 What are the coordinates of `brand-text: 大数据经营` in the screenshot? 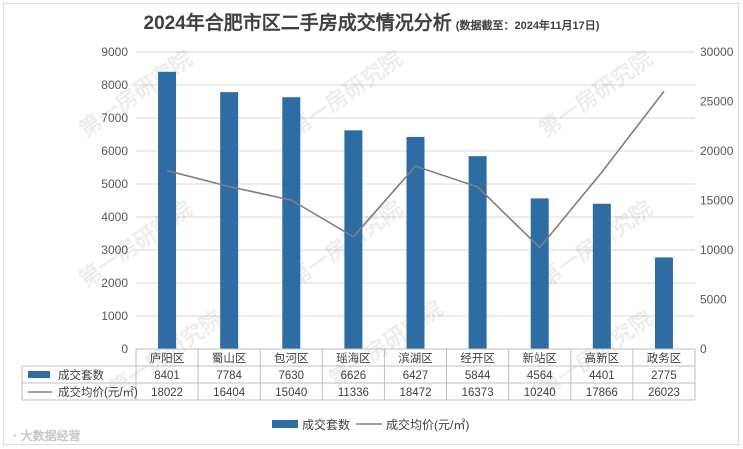 It's located at (50, 436).